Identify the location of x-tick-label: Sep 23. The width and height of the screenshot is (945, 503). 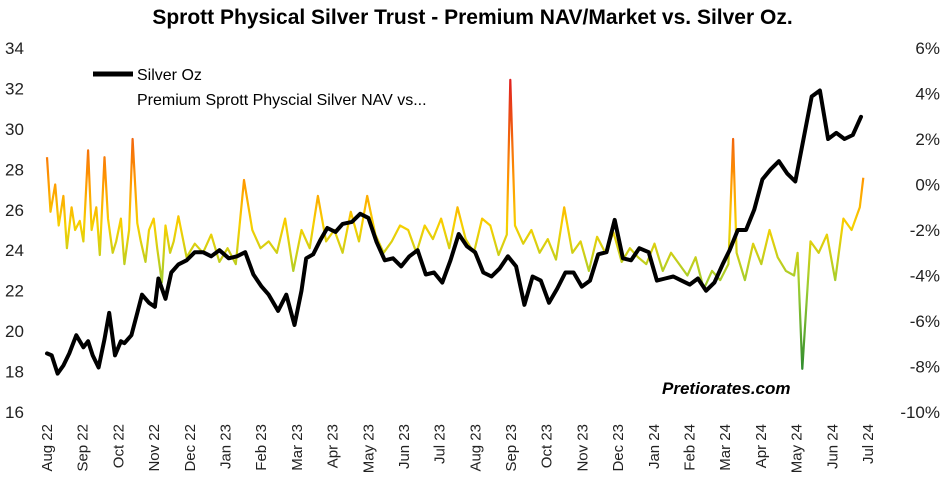
(511, 448).